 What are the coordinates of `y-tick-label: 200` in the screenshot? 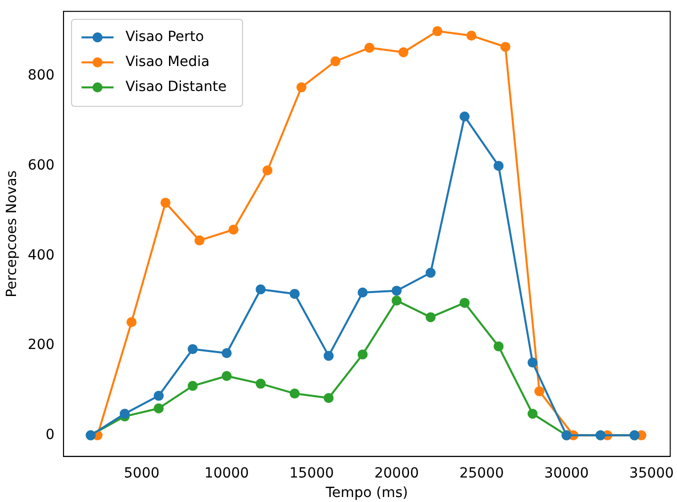 It's located at (41, 345).